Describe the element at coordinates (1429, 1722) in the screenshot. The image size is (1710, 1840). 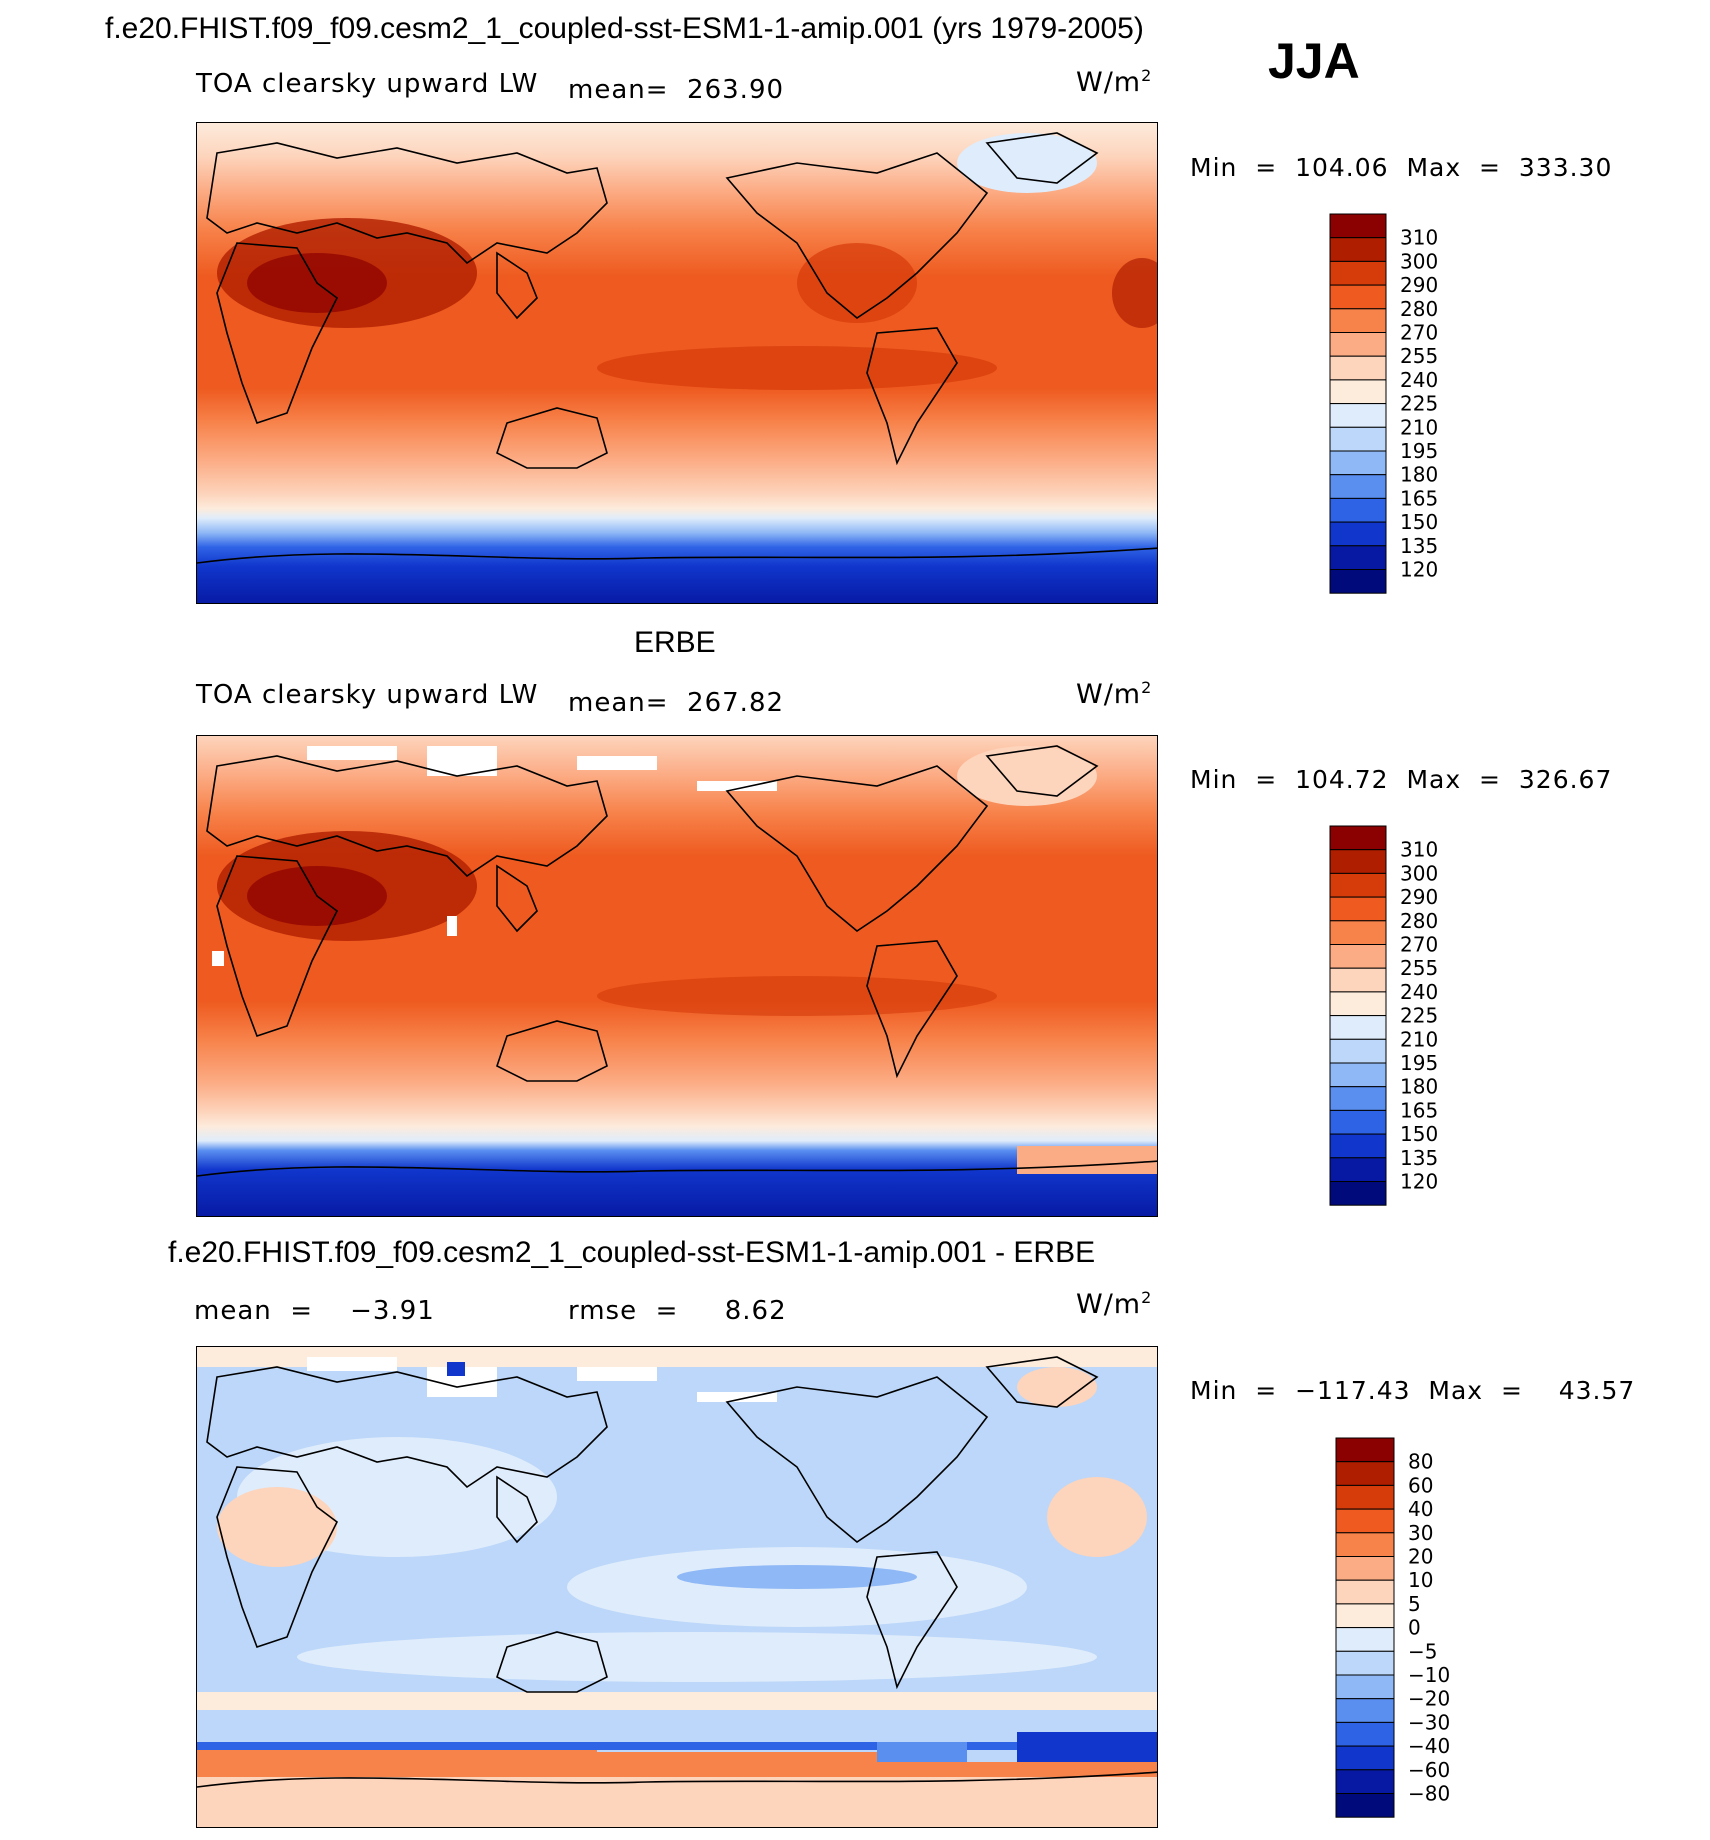
I see `colorbar-tick-label: −30` at that location.